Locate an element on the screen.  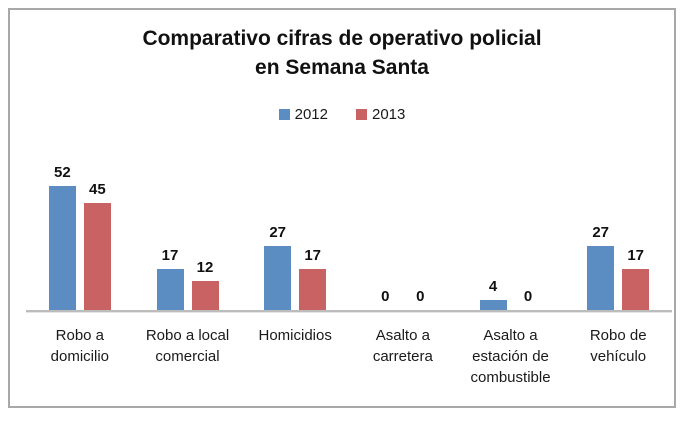
bar-column-2013: 12 is located at coordinates (205, 284).